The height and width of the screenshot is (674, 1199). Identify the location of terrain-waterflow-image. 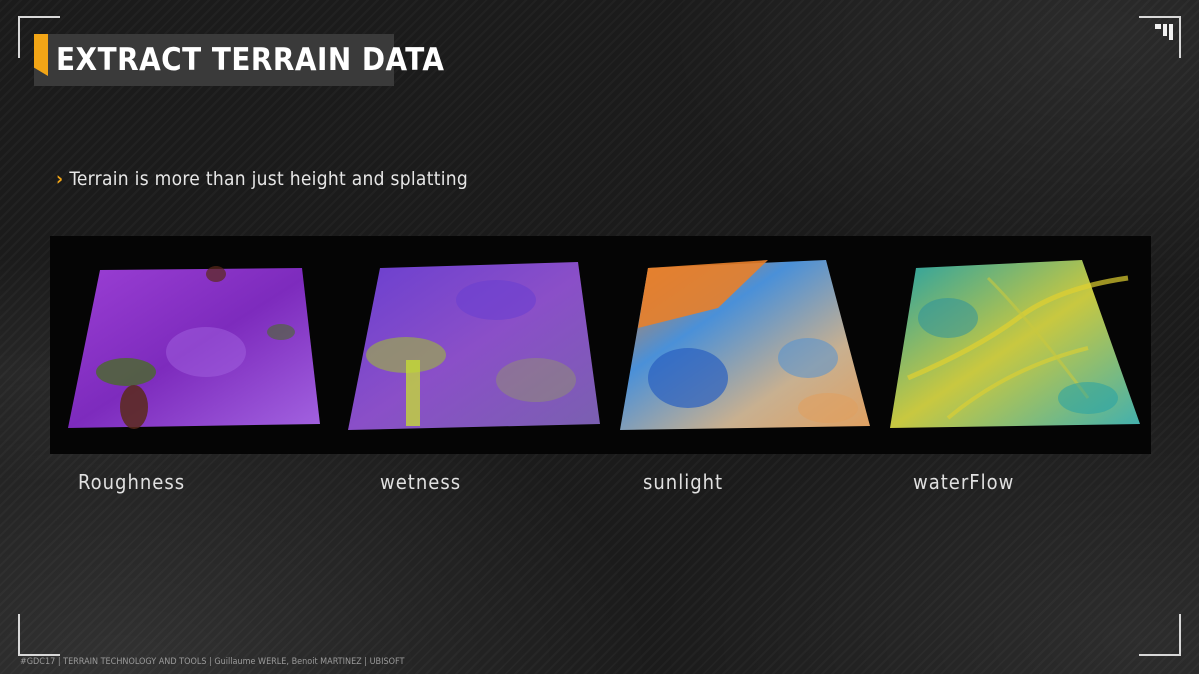
(1016, 346).